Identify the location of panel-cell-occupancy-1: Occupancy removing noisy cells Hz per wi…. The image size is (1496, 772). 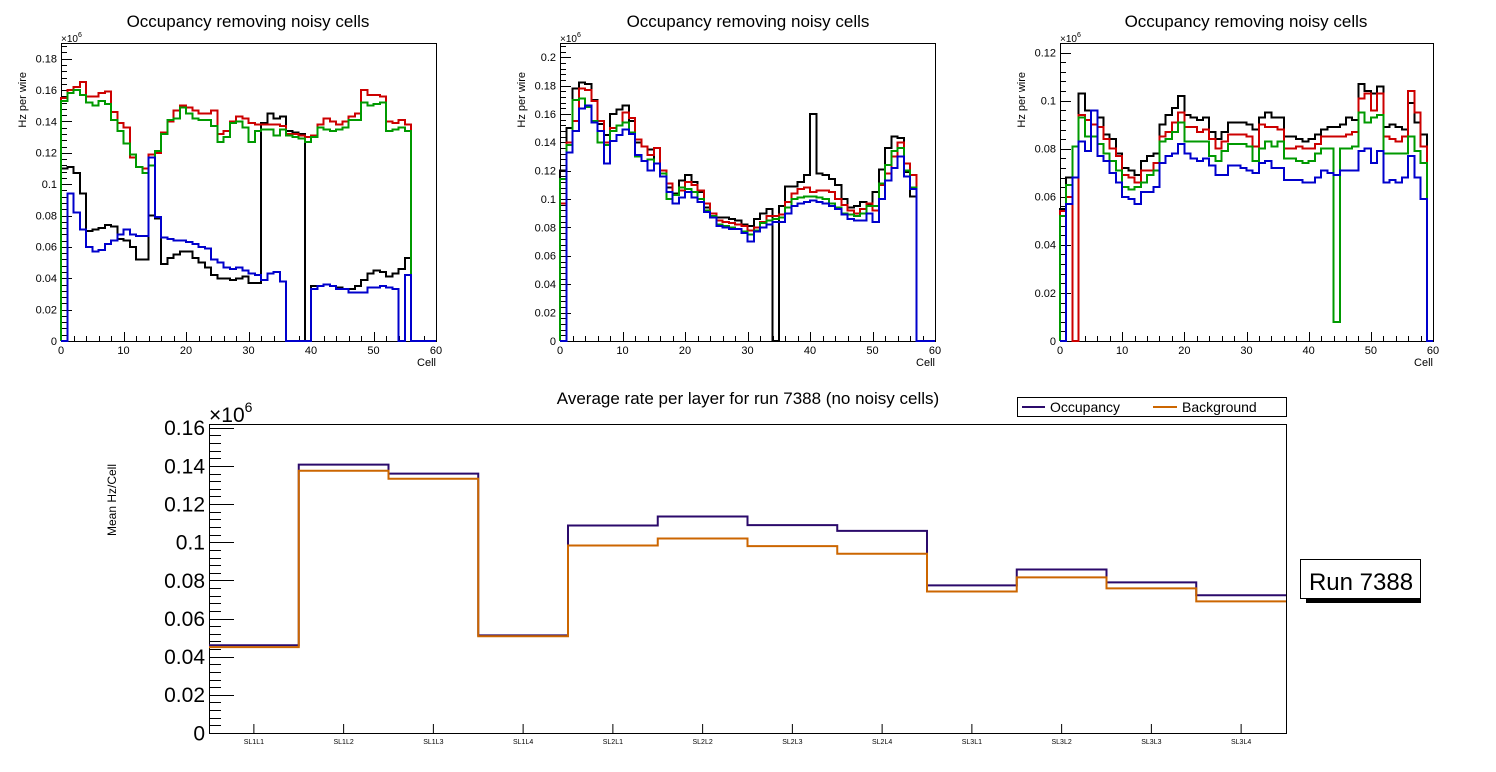
(229, 190).